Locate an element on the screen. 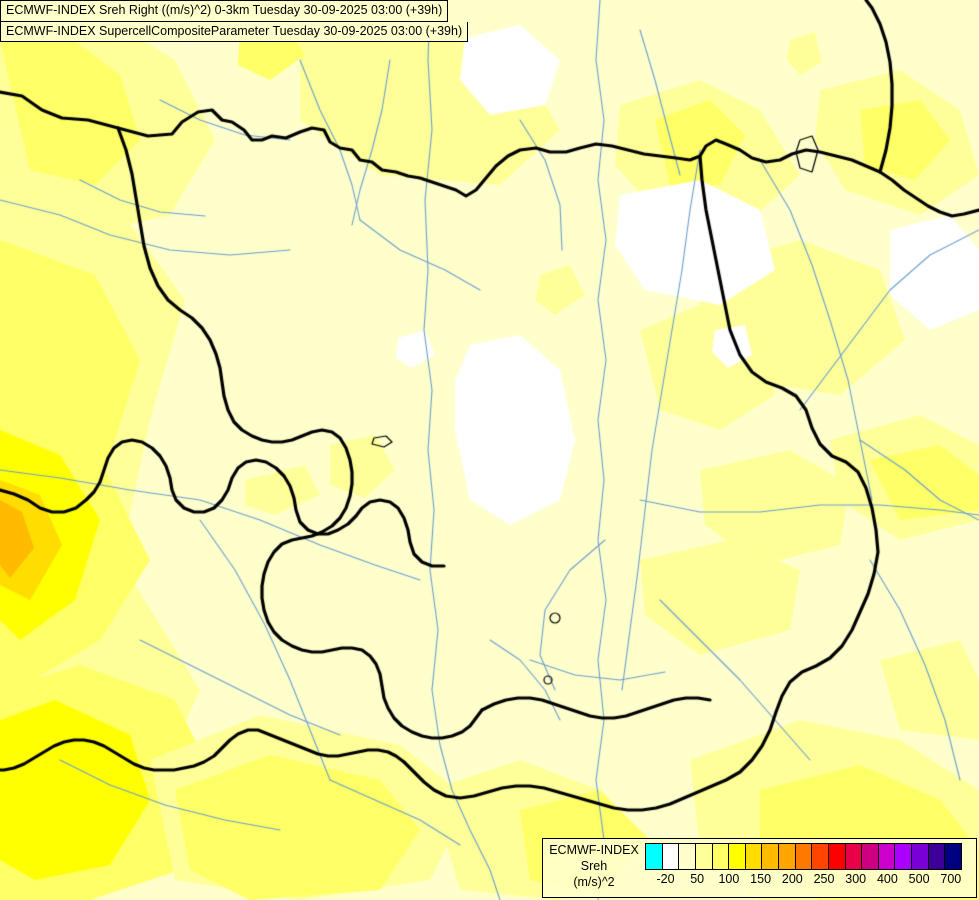 This screenshot has height=900, width=979. colorbar-tick-500: 500 is located at coordinates (919, 879).